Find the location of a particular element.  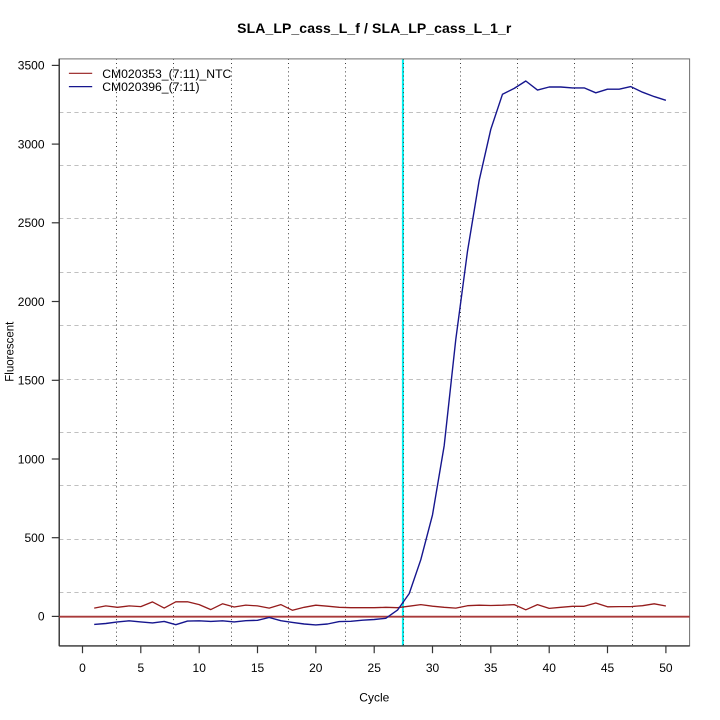

svg-text: 40 is located at coordinates (550, 668).